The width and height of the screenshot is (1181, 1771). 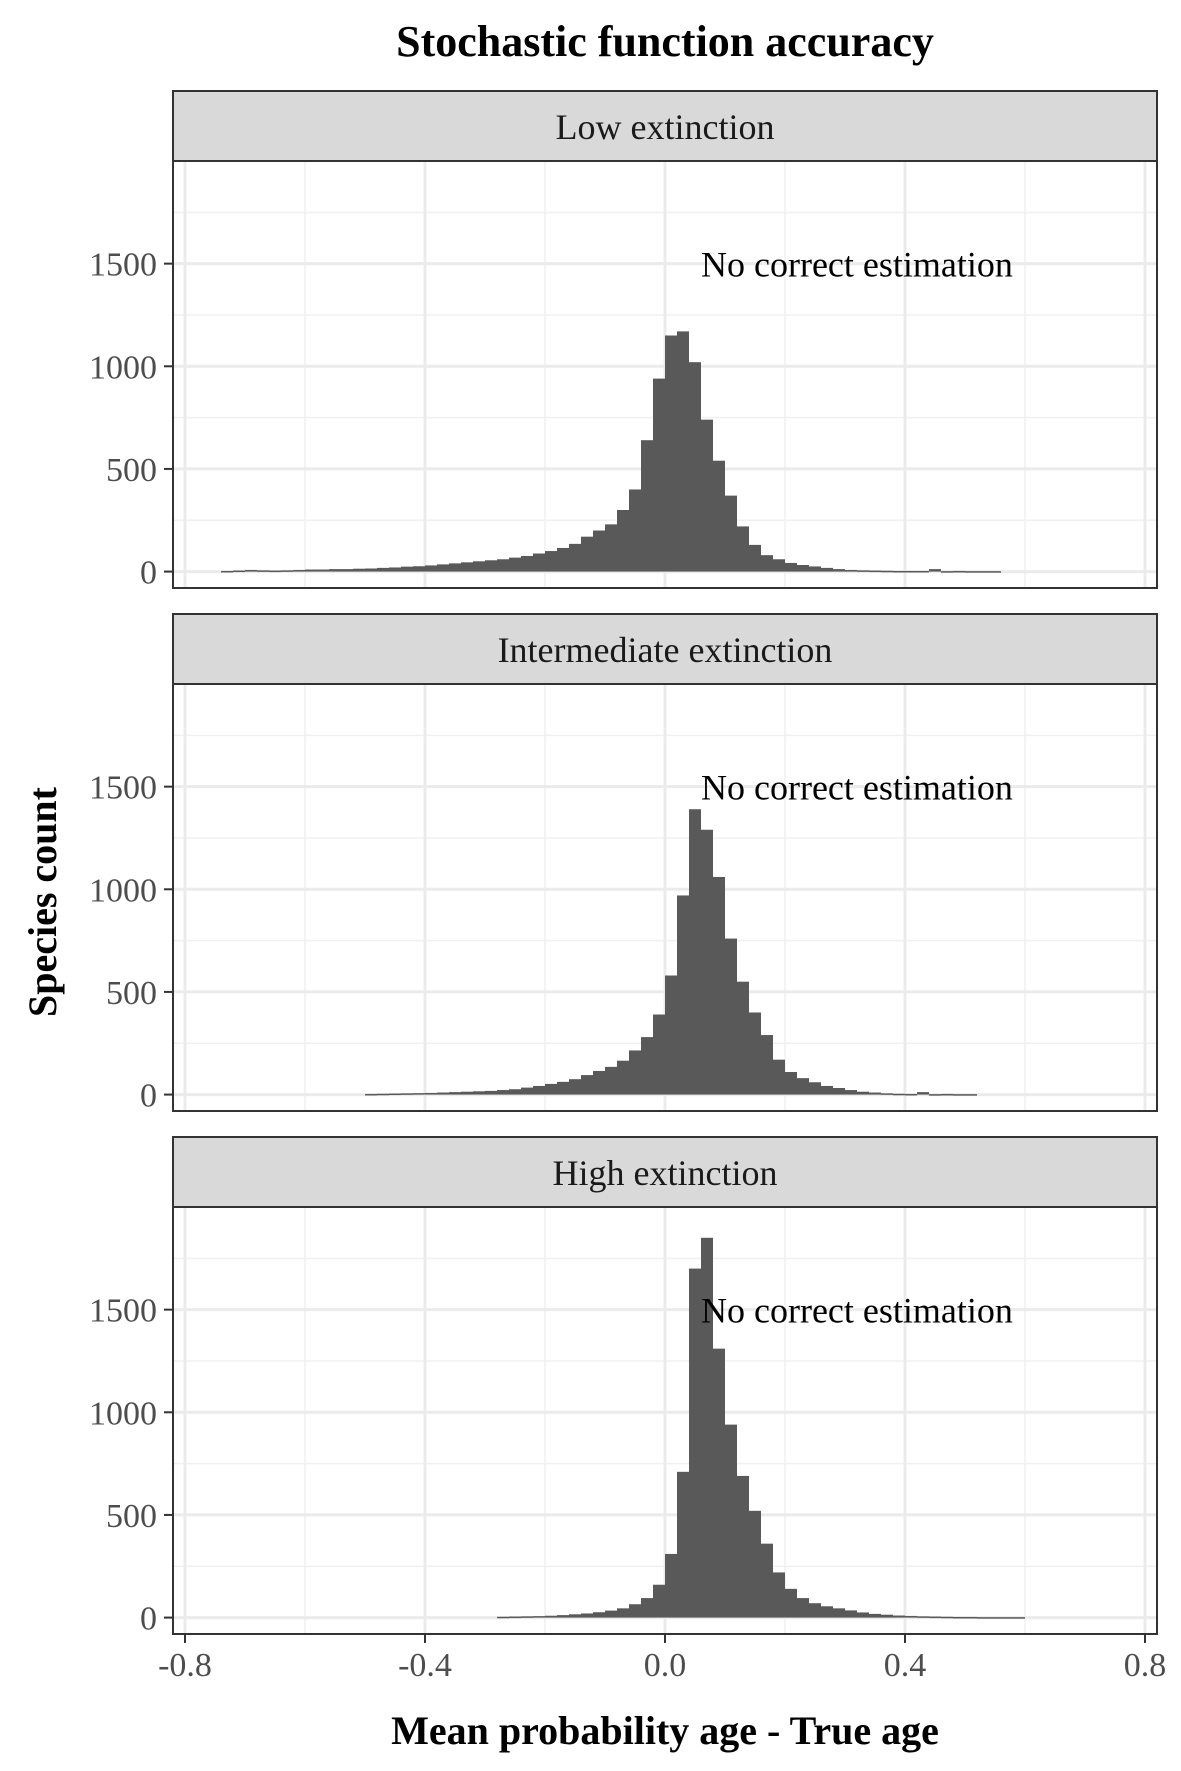 I want to click on facet-strip-label: Low extinction, so click(x=665, y=127).